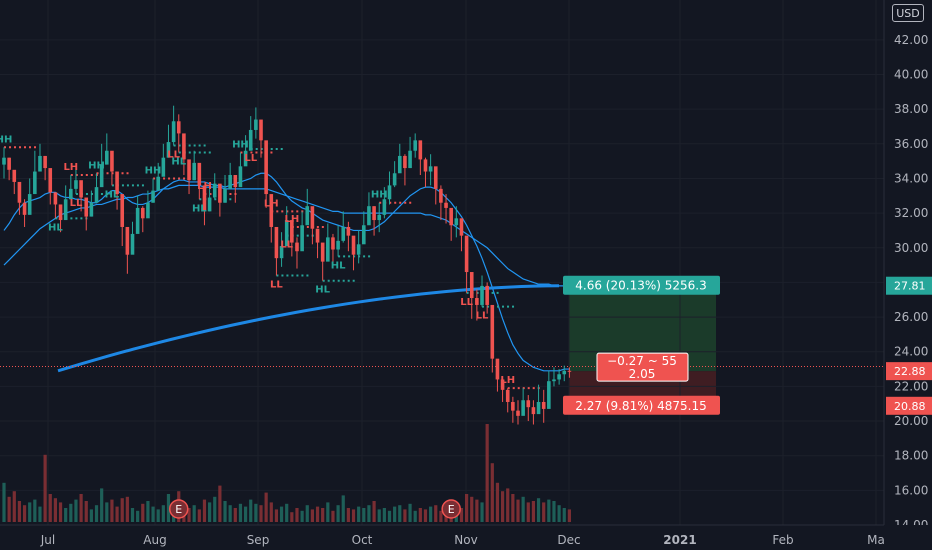  What do you see at coordinates (911, 75) in the screenshot?
I see `price-tick-label: 40.00` at bounding box center [911, 75].